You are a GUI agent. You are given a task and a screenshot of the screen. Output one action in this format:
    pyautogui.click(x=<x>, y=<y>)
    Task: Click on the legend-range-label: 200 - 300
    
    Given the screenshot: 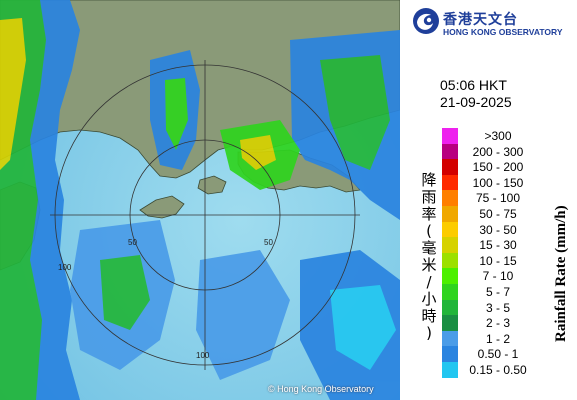 What is the action you would take?
    pyautogui.click(x=498, y=151)
    